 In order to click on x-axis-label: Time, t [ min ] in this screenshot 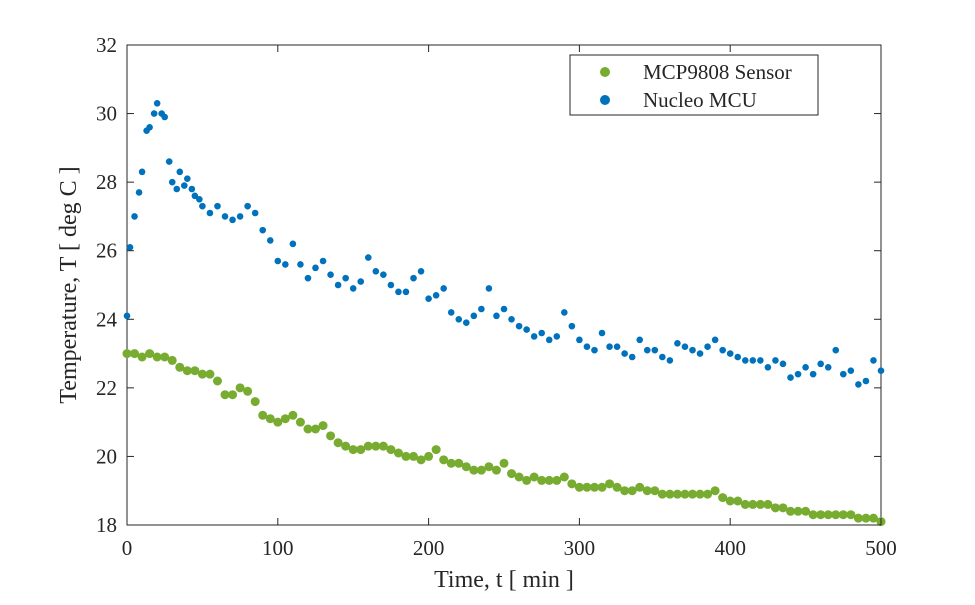, I will do `click(504, 580)`.